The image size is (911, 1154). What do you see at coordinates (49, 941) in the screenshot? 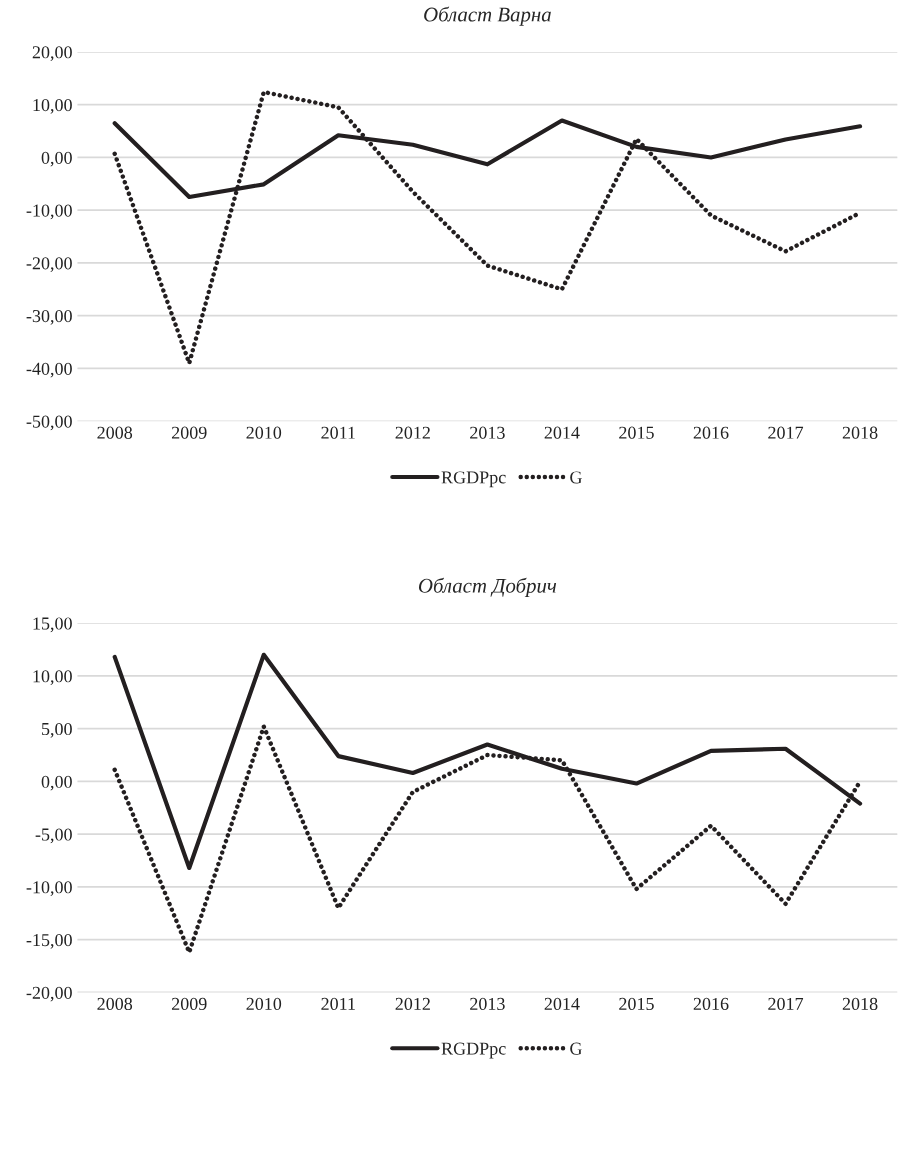
I see `y-tick-label: -15,00` at bounding box center [49, 941].